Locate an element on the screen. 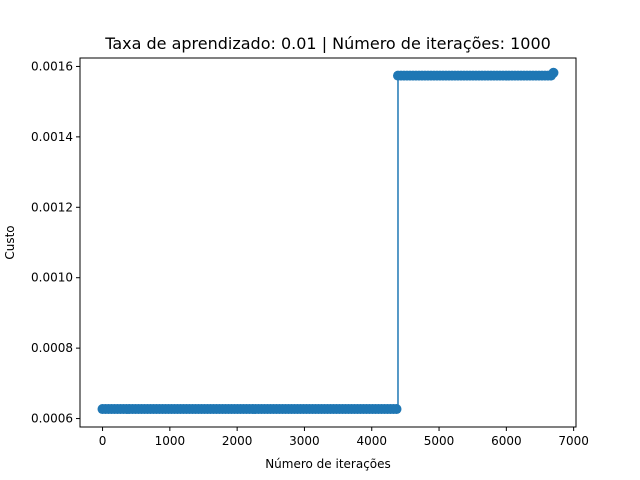 The height and width of the screenshot is (480, 640). y-tick-label: 0.0012 is located at coordinates (52, 207).